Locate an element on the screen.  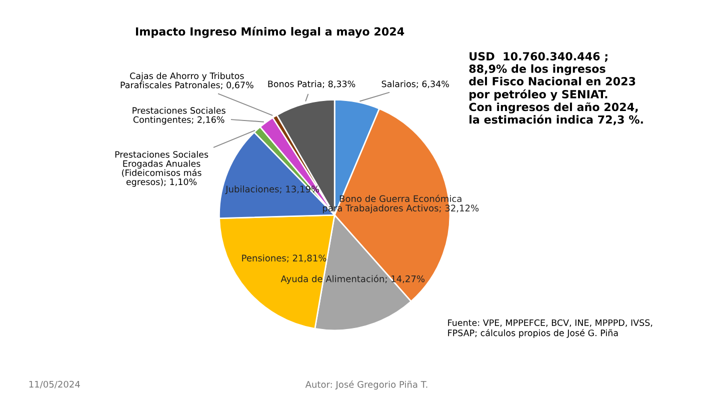
text: Autor: José Gregorio Piña T. is located at coordinates (366, 385).